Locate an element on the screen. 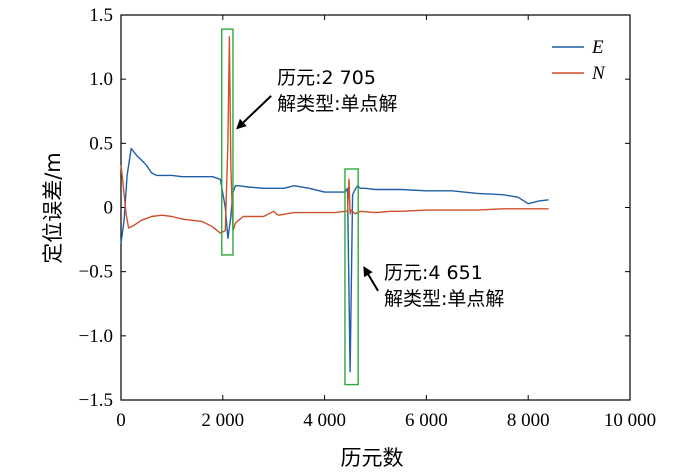  x-tick-label: 8 000 is located at coordinates (528, 420).